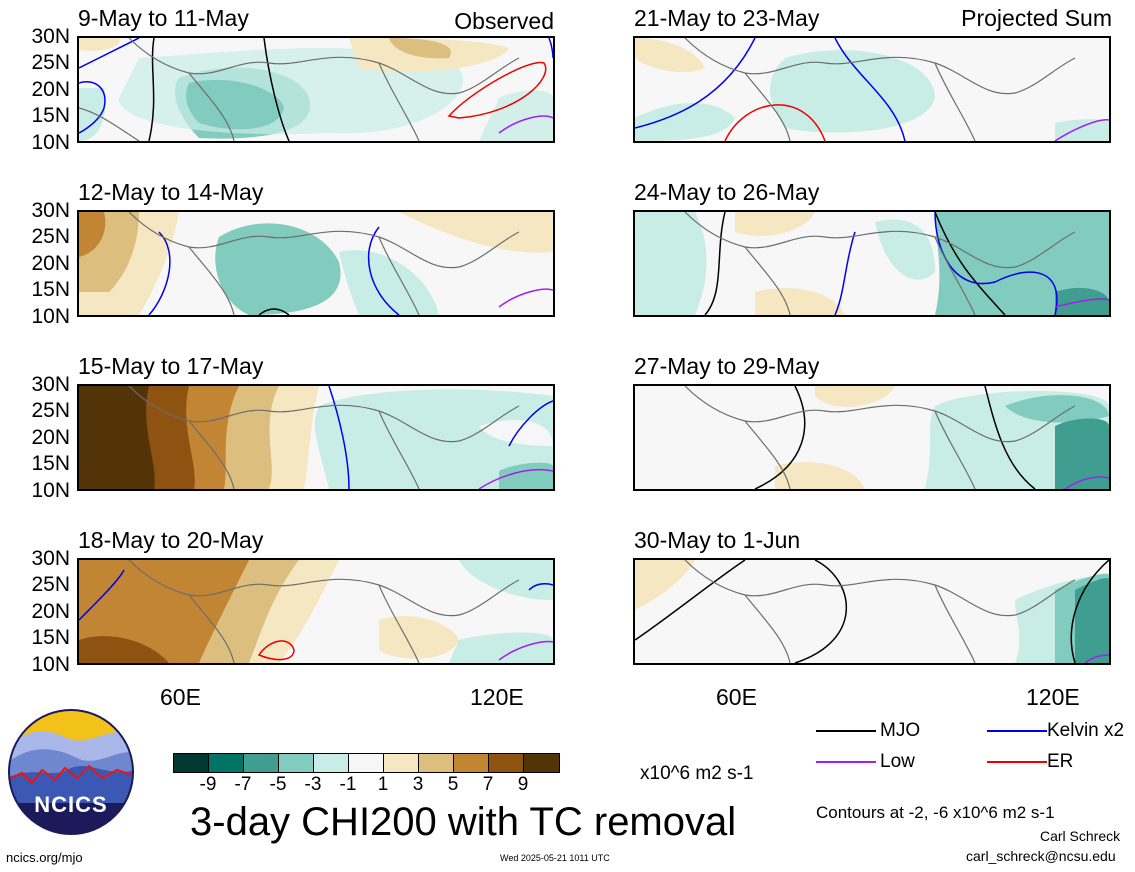 The image size is (1135, 872). Describe the element at coordinates (1017, 762) in the screenshot. I see `legend-line-er` at that location.